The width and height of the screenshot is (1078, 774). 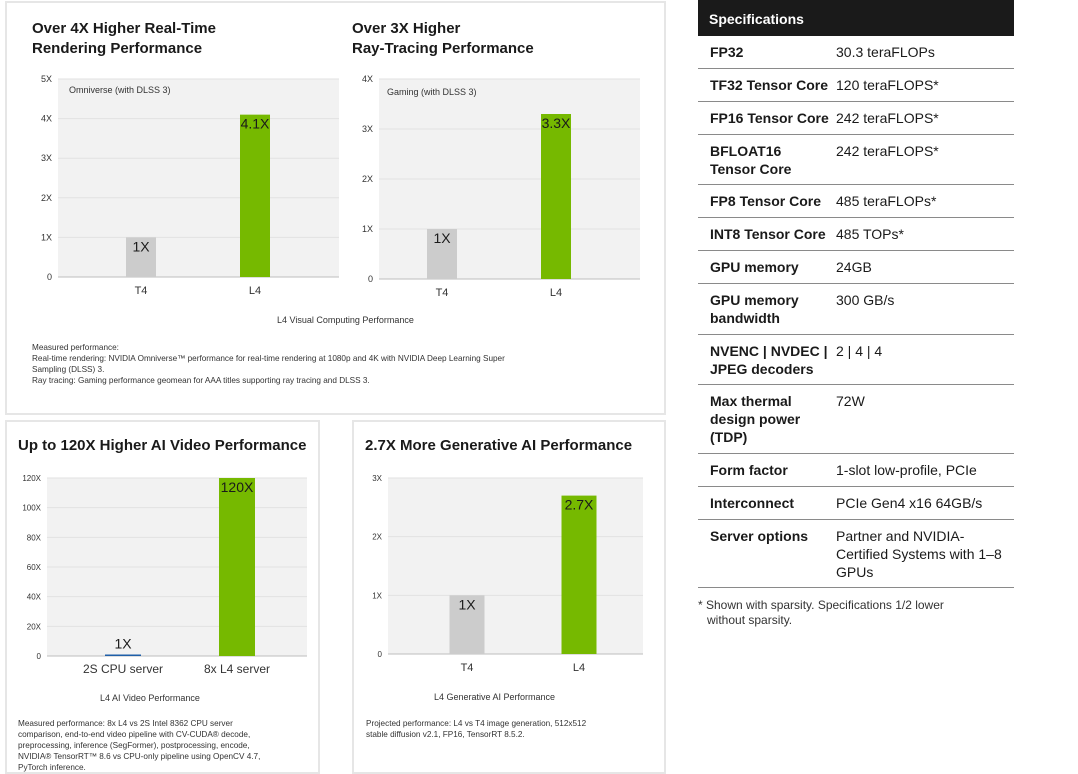 I want to click on visual-computing-caption: L4 Visual Computing Performance, so click(x=345, y=320).